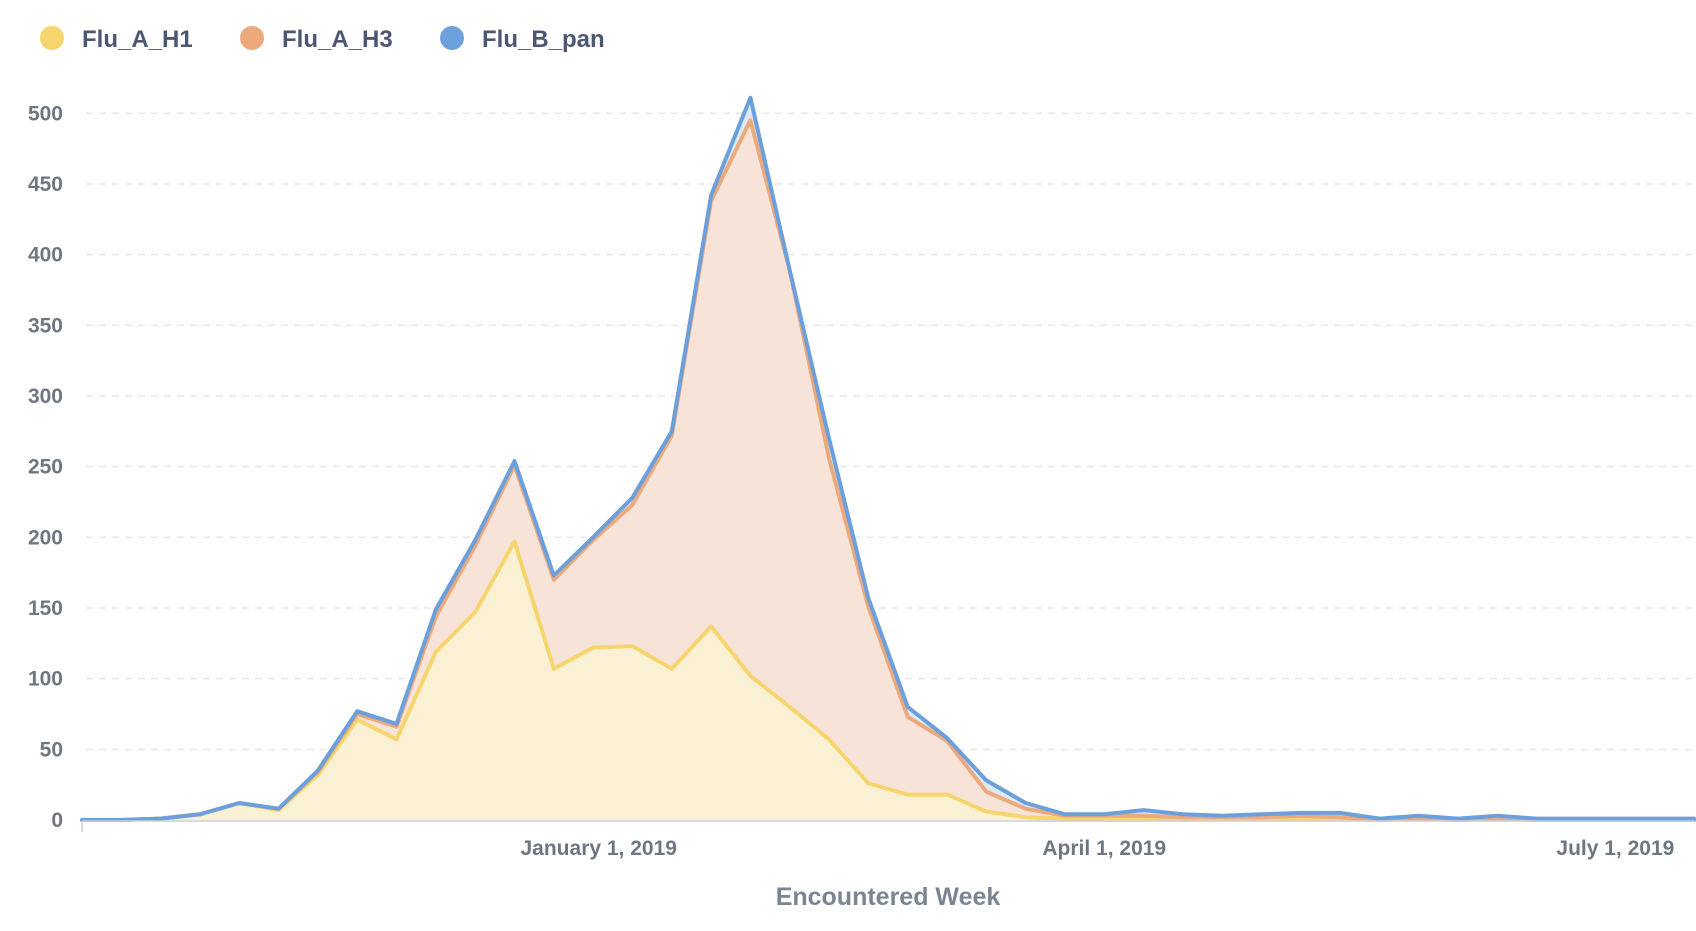 Image resolution: width=1696 pixels, height=931 pixels. I want to click on legend: Flu_A_H1 Flu_A_H3 Flu_B_pan, so click(322, 39).